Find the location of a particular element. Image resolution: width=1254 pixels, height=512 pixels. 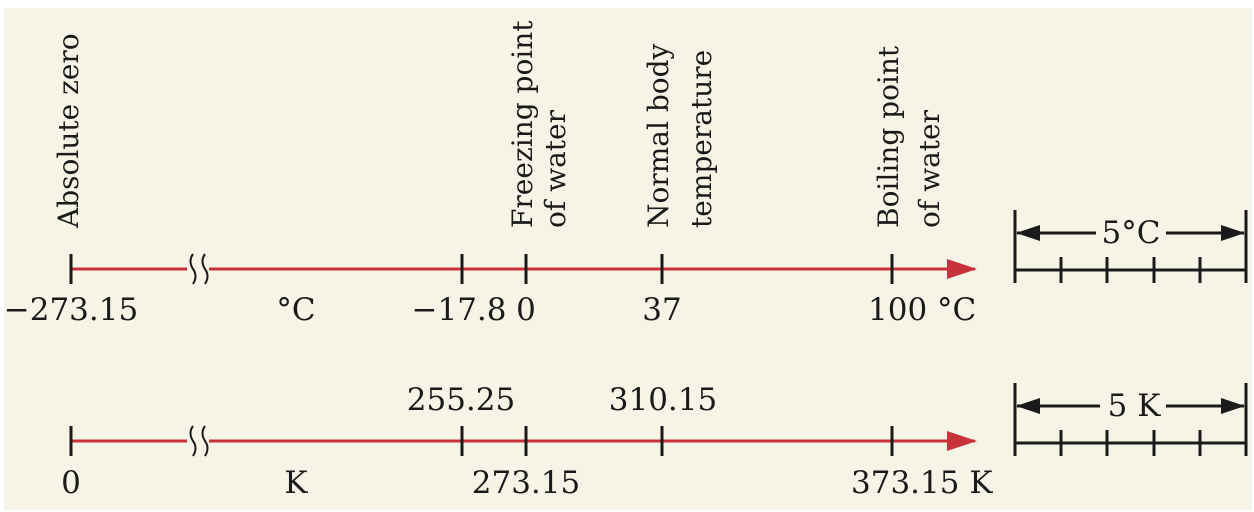

celsius-label-freezing: 0 is located at coordinates (526, 310).